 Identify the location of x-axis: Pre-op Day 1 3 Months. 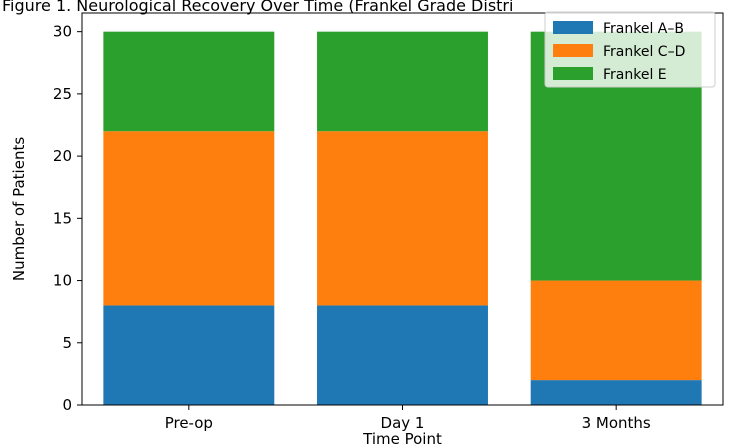
(408, 418).